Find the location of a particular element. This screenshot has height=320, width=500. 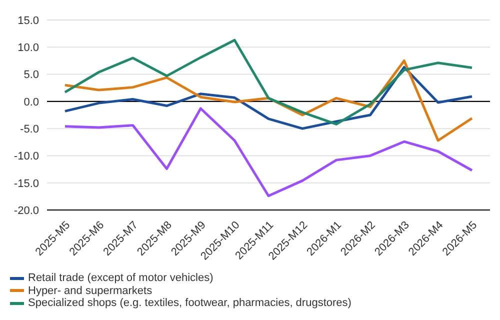

y-tick-label: -20.0 is located at coordinates (26, 210).